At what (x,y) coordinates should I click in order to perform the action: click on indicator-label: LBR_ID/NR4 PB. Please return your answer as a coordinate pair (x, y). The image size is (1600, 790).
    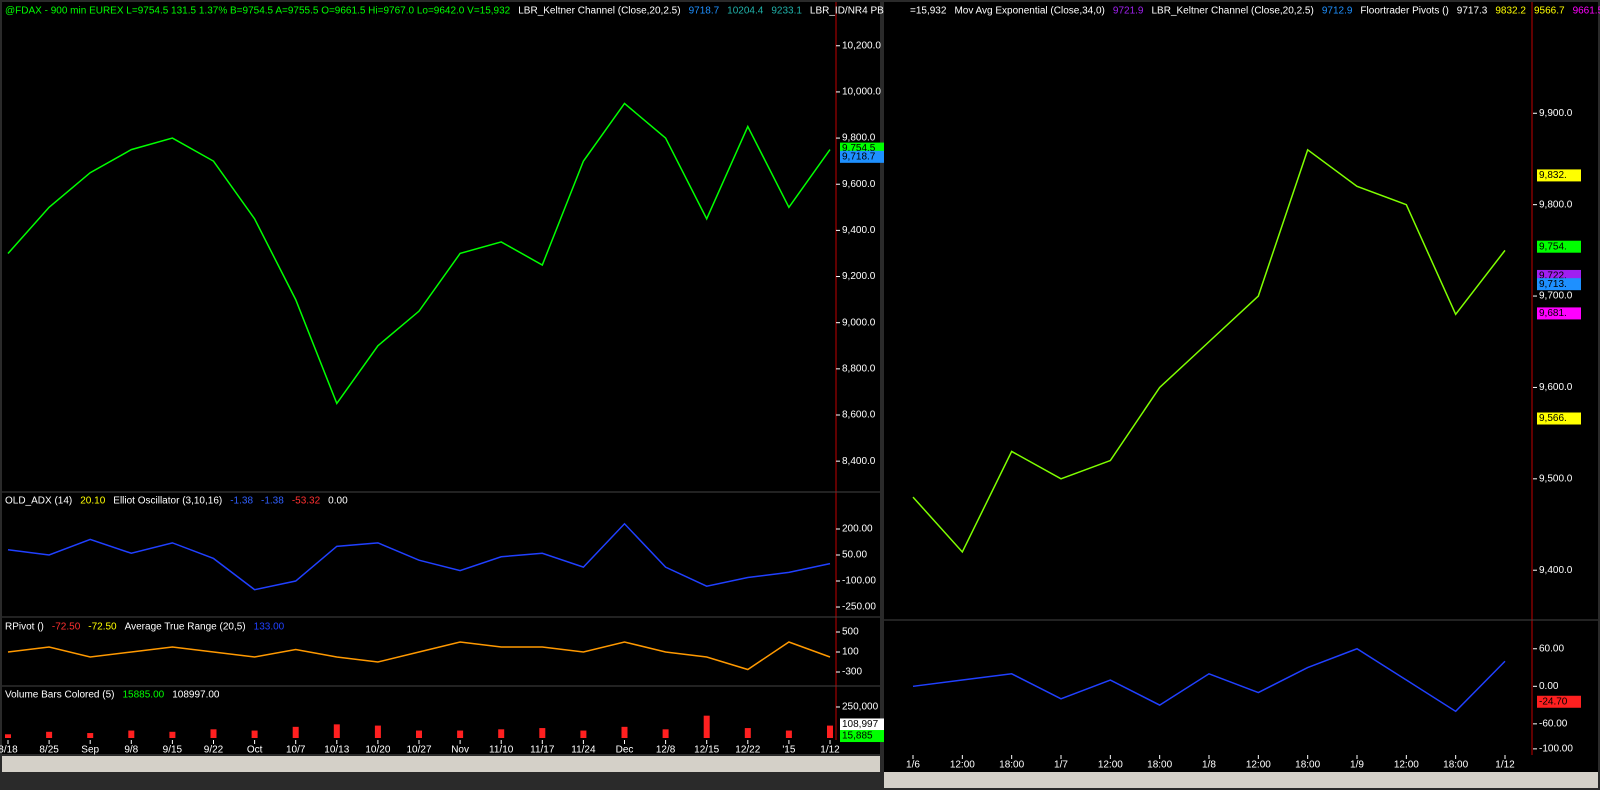
    Looking at the image, I should click on (847, 11).